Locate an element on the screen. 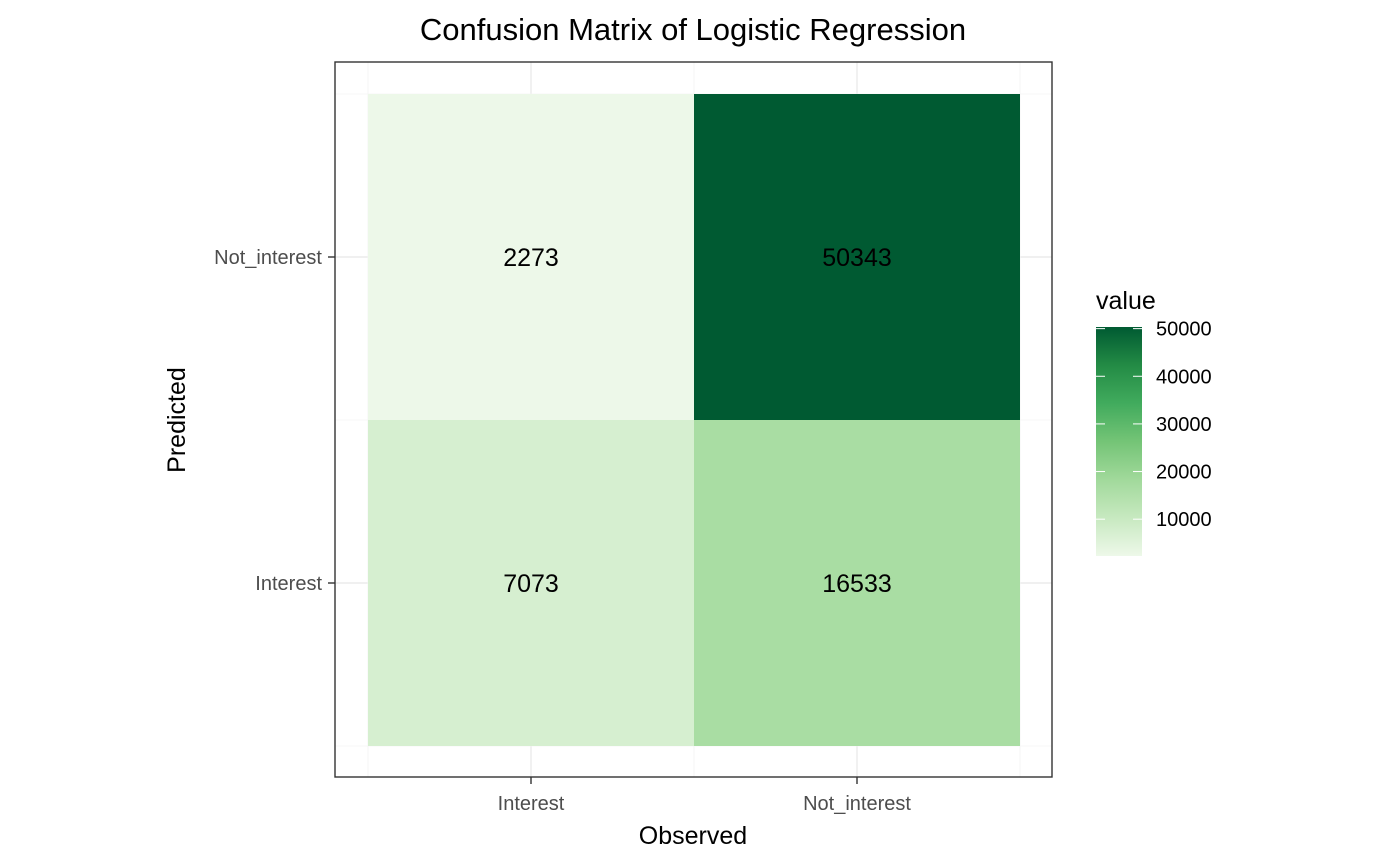 The image size is (1400, 865). legend-break-label: 10000 is located at coordinates (1184, 520).